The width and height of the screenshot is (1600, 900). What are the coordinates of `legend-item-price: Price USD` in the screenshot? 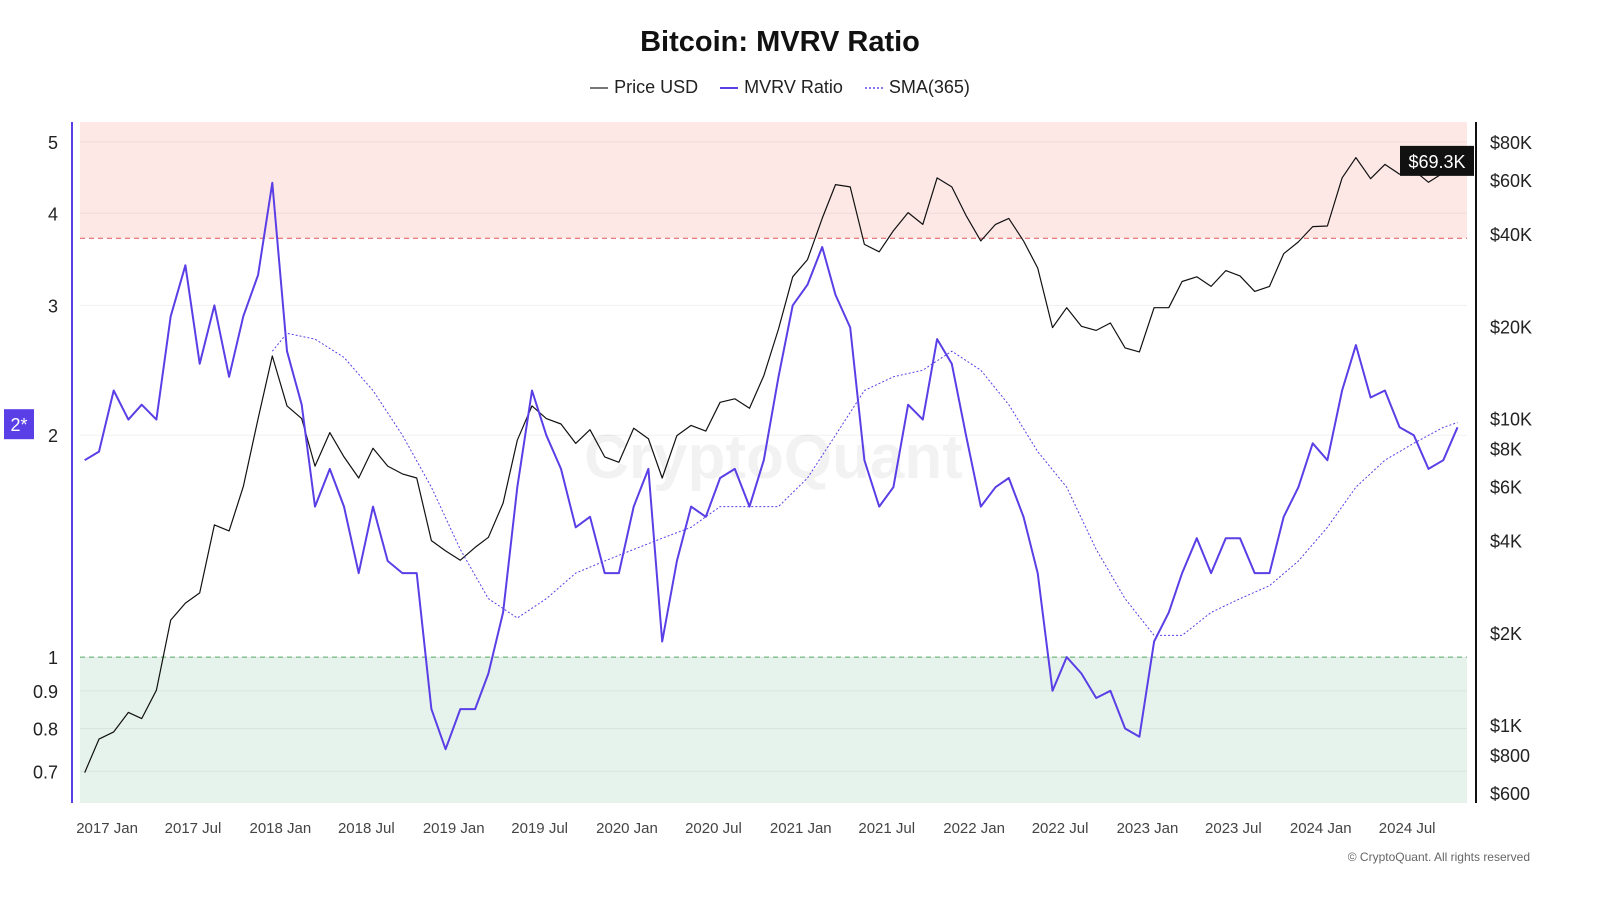 It's located at (644, 87).